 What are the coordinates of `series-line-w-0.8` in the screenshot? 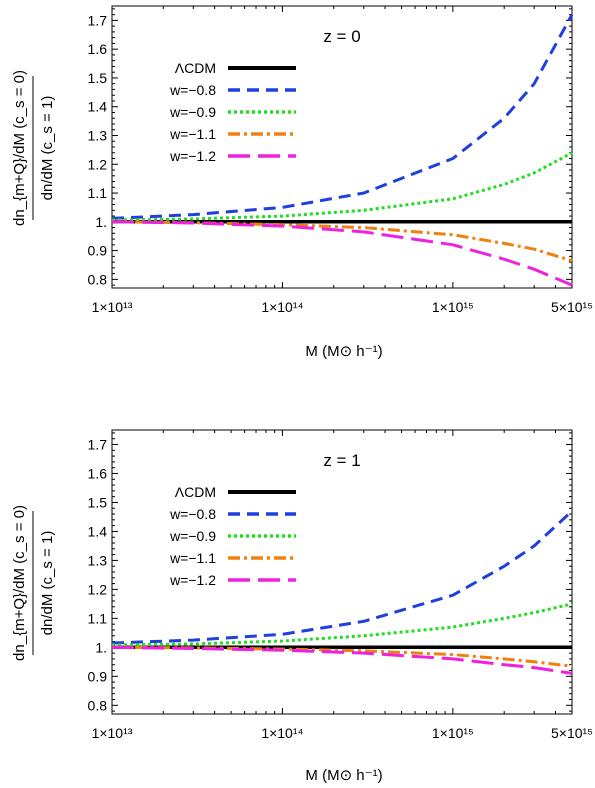 It's located at (342, 577).